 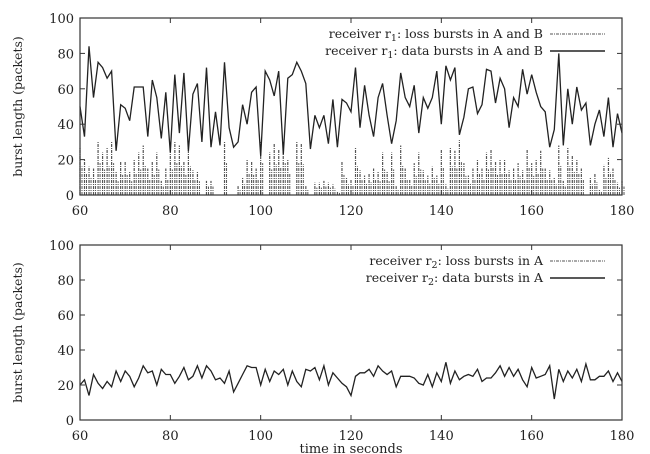 What do you see at coordinates (350, 448) in the screenshot?
I see `x-axis-label: time in seconds` at bounding box center [350, 448].